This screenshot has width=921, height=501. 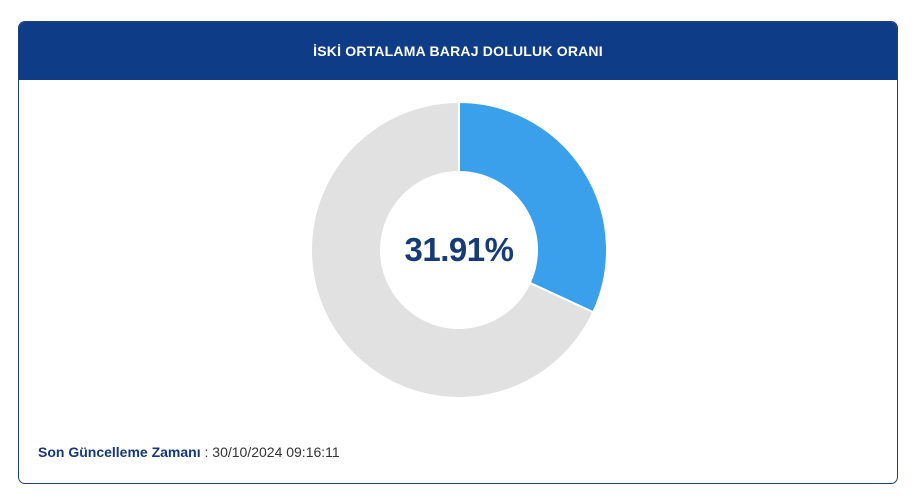 I want to click on card-title: İSKİ ORTALAMA BARAJ DOLULUK ORANI, so click(x=458, y=51).